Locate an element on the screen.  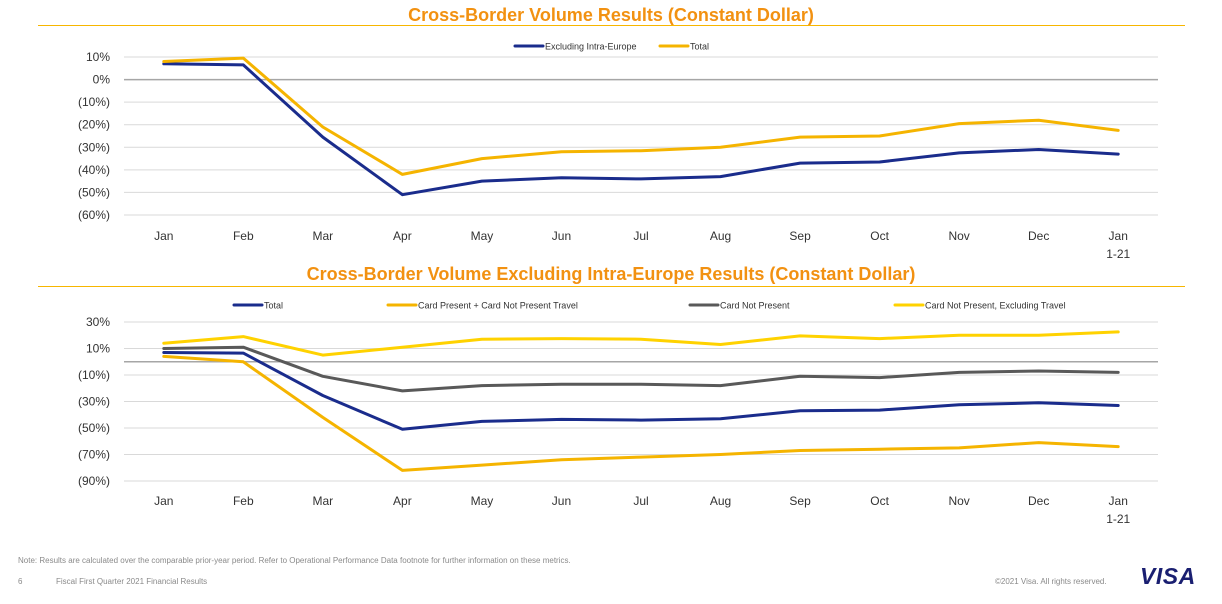
y-tick-label: 0% is located at coordinates (102, 80).